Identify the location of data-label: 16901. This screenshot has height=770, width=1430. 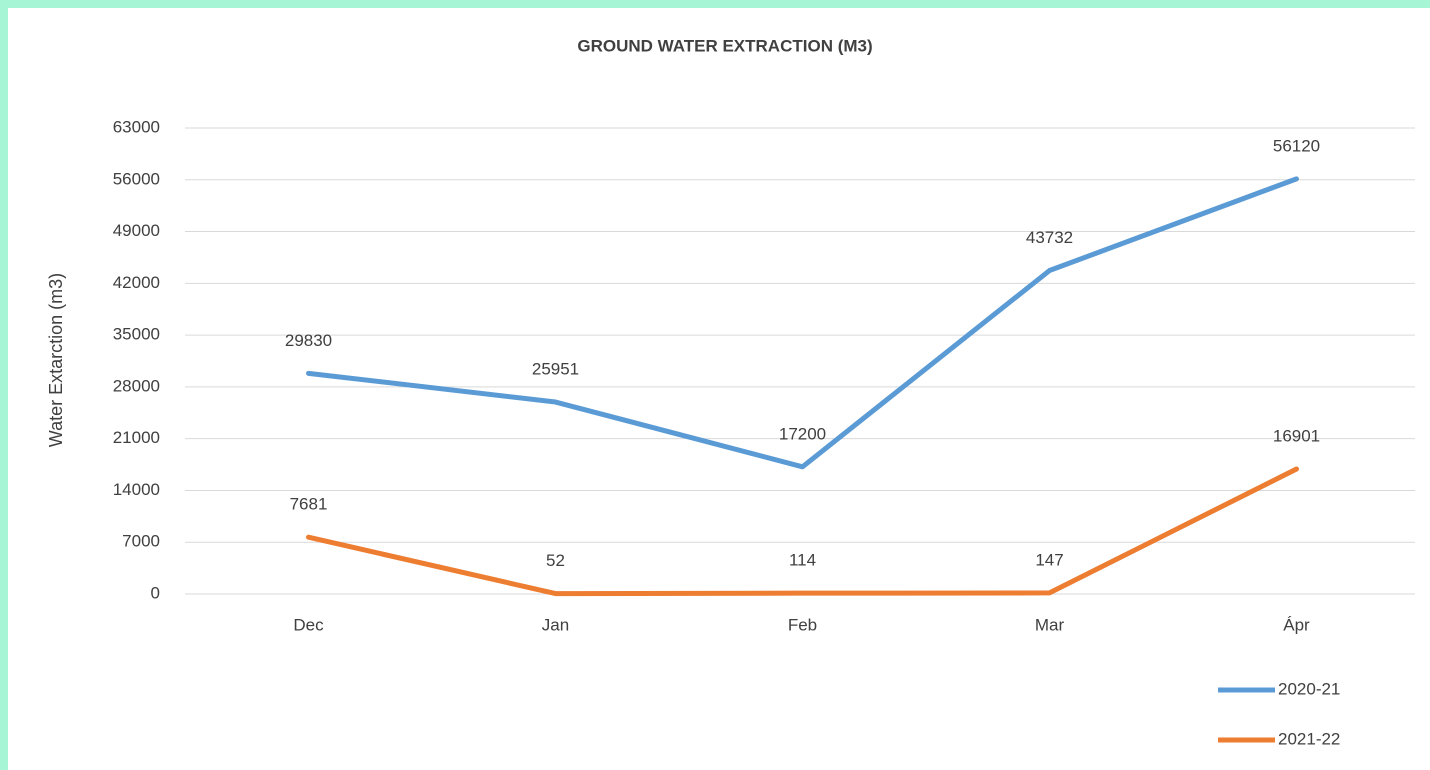
(1296, 435).